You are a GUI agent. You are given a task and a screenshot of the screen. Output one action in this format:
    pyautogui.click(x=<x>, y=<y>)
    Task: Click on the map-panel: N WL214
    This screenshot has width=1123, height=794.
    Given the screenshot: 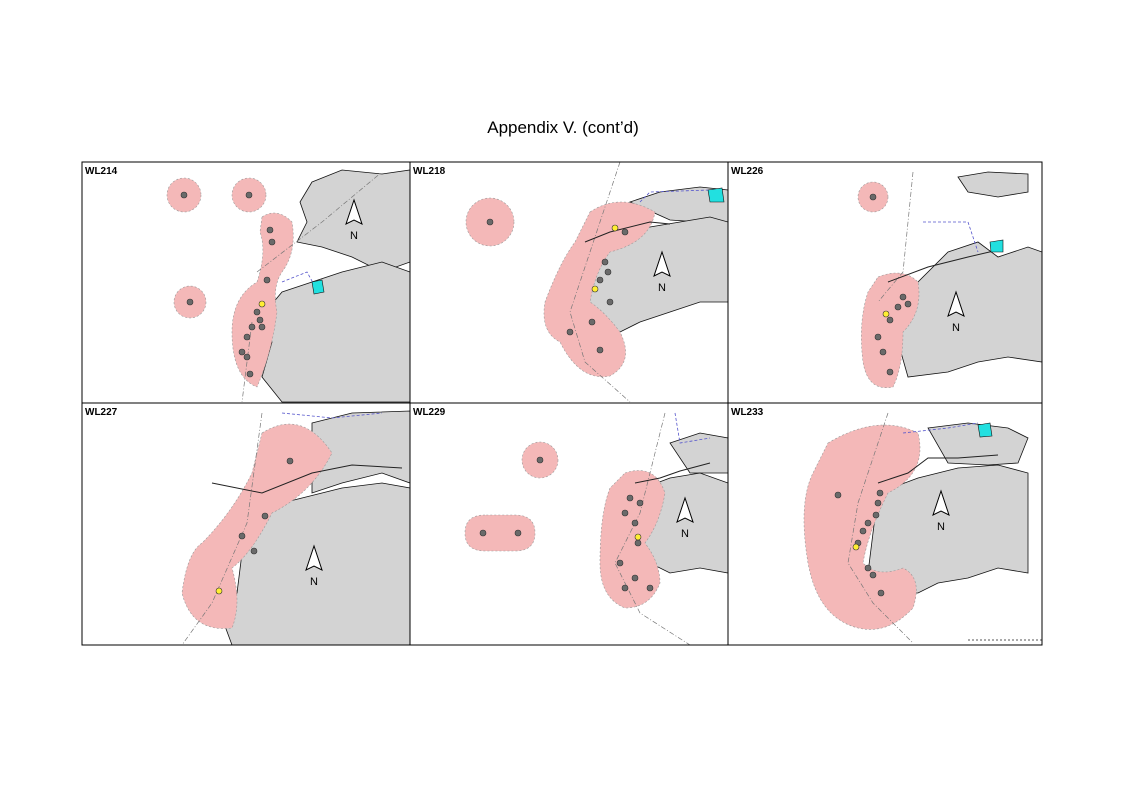 What is the action you would take?
    pyautogui.click(x=248, y=284)
    